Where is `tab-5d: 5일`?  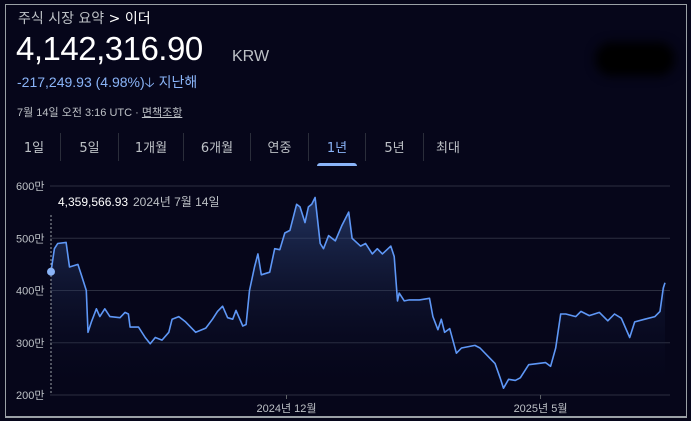
tab-5d: 5일 is located at coordinates (90, 147).